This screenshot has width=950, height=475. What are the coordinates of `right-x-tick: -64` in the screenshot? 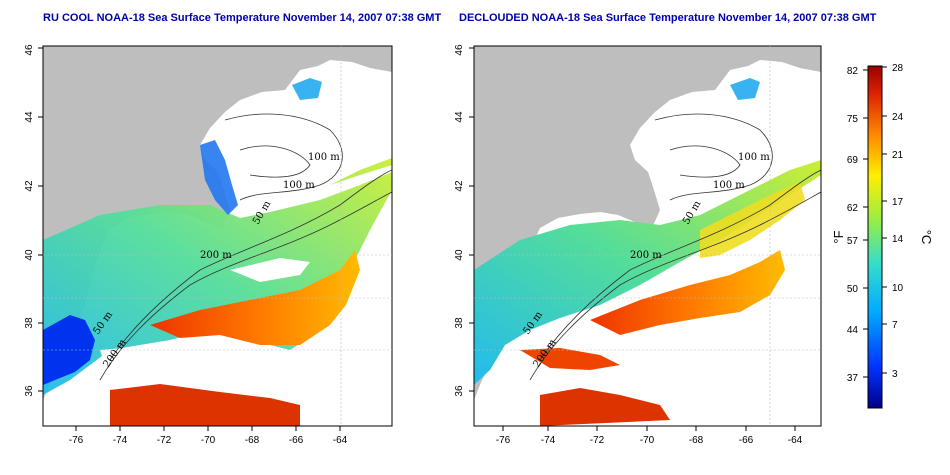 It's located at (795, 440).